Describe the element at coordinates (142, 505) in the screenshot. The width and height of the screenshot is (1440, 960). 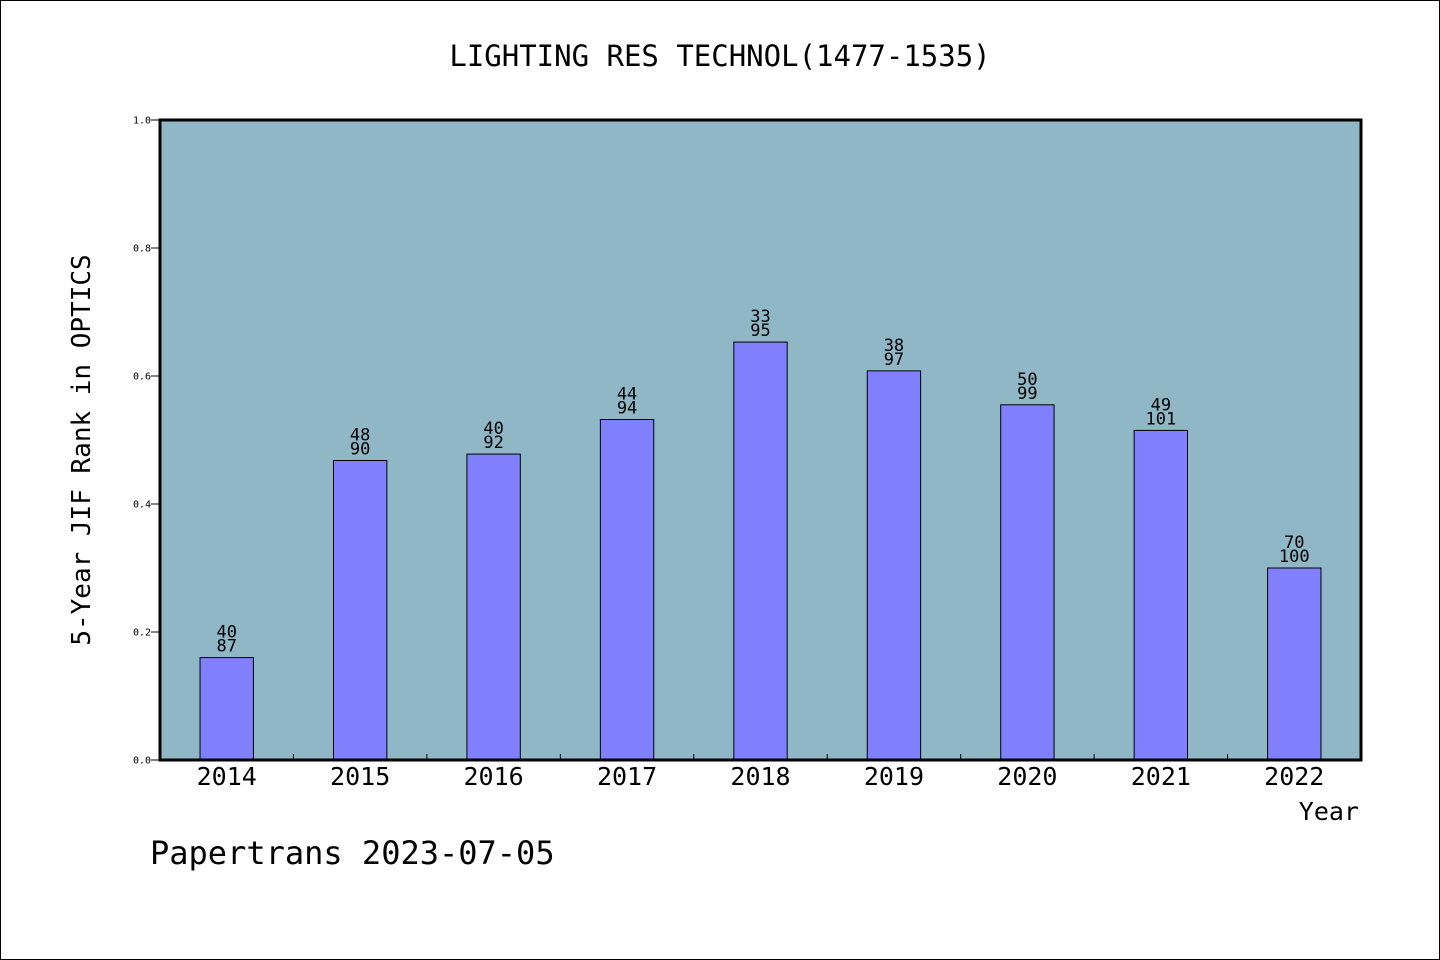
I see `y-tick-label: 0.4` at that location.